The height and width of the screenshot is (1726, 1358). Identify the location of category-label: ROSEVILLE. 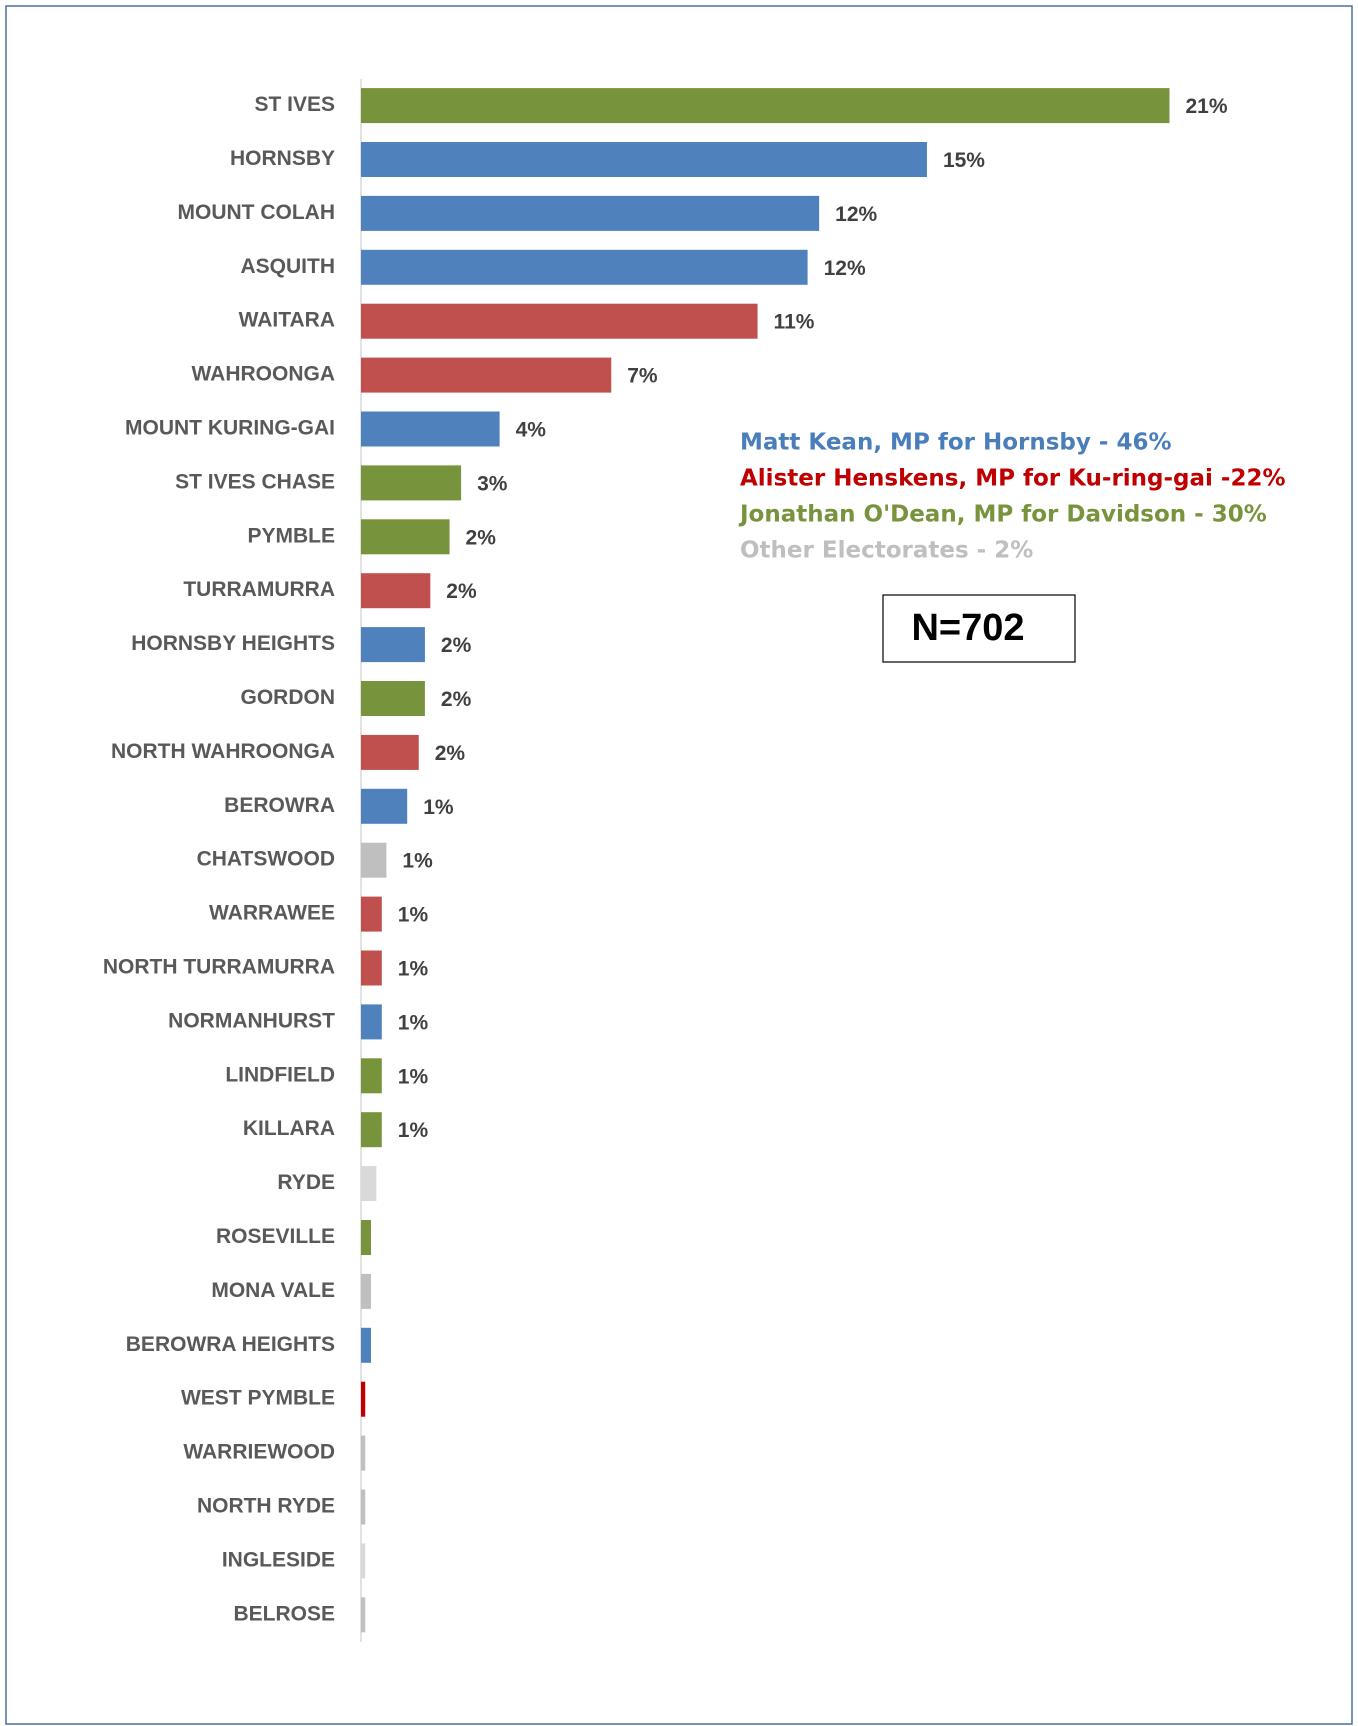
(275, 1236).